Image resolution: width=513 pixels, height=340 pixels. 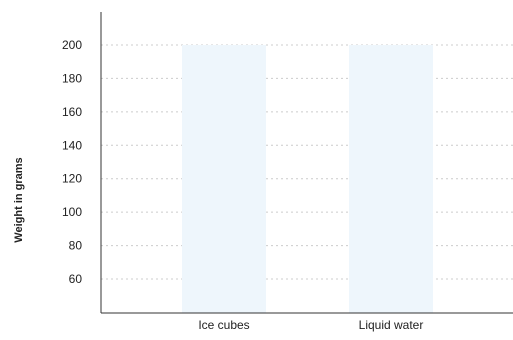 What do you see at coordinates (391, 325) in the screenshot?
I see `x-tick-label: Liquid water` at bounding box center [391, 325].